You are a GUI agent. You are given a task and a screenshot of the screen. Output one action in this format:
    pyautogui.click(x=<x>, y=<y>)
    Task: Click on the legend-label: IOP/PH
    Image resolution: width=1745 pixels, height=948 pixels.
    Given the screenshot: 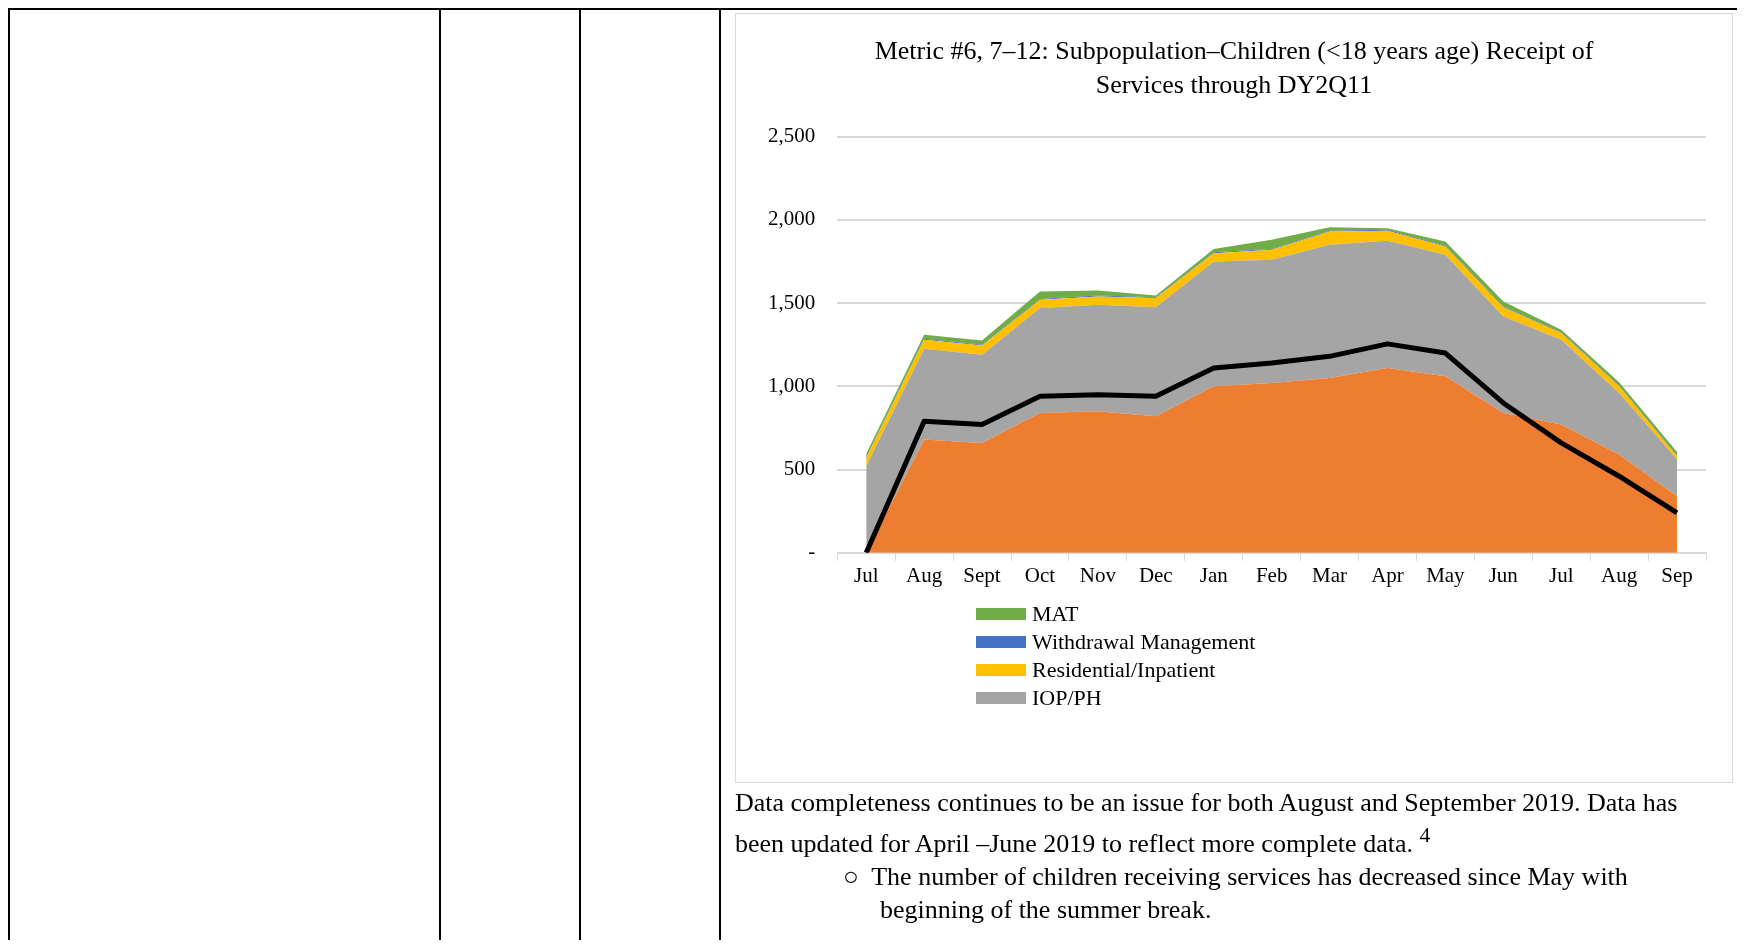 What is the action you would take?
    pyautogui.click(x=1067, y=698)
    